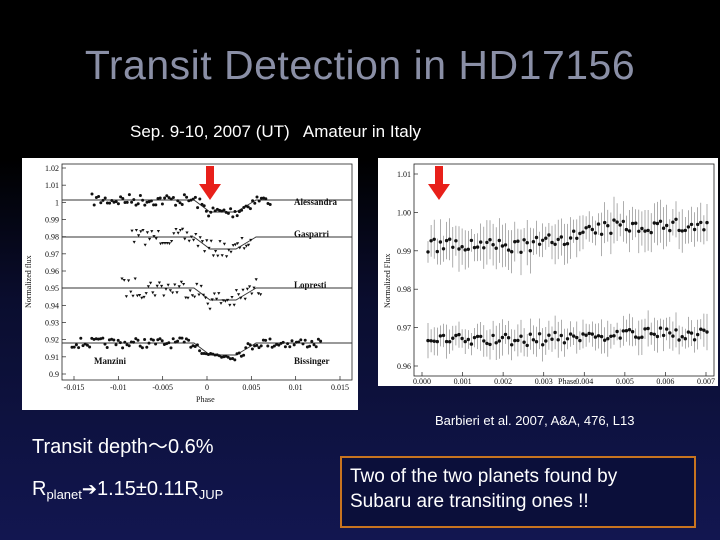 The width and height of the screenshot is (720, 540). Describe the element at coordinates (503, 381) in the screenshot. I see `right-xtick-label: 0.002` at that location.